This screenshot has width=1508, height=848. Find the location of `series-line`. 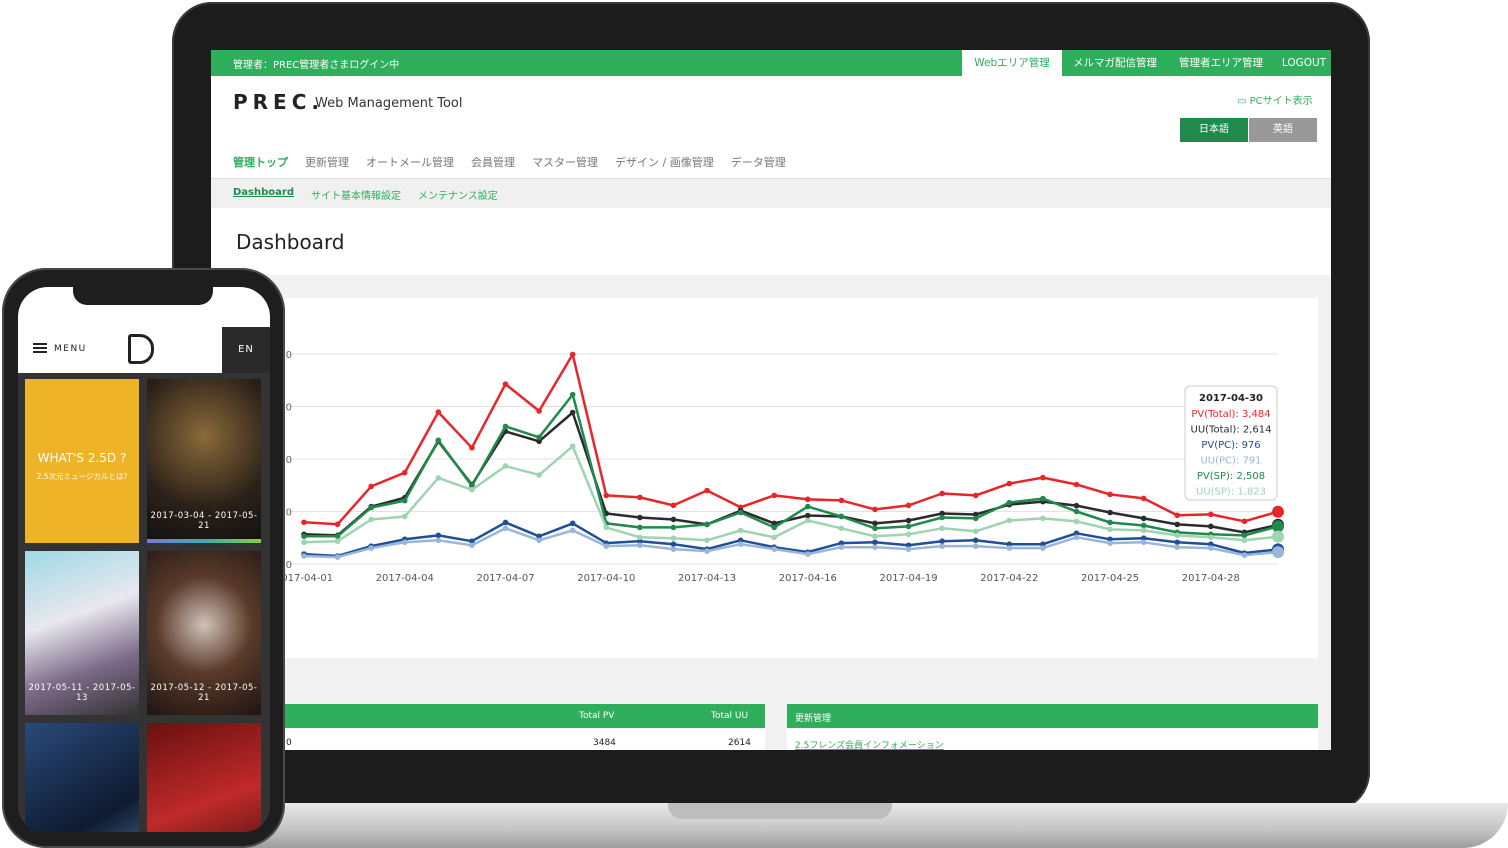

series-line is located at coordinates (791, 494).